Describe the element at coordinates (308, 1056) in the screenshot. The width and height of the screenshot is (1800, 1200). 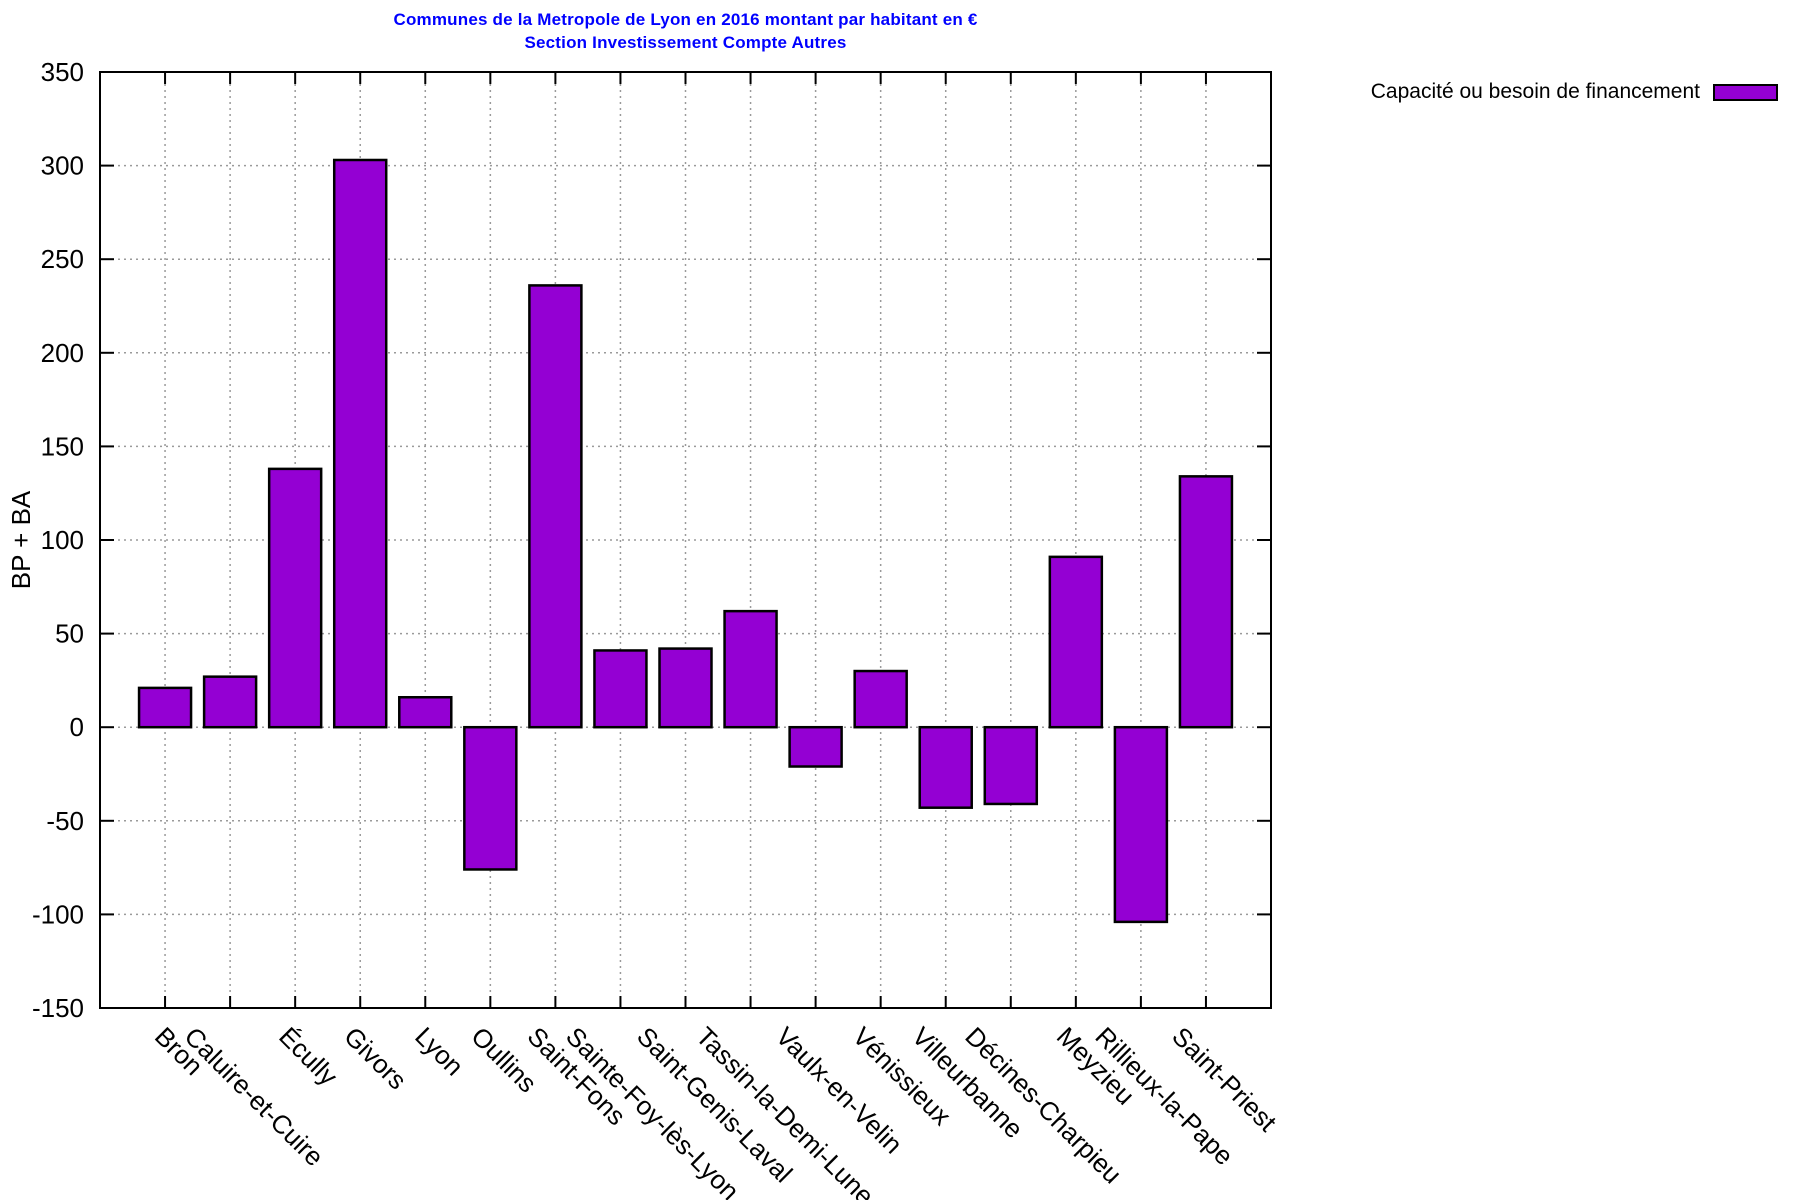
I see `x-tick-label: Écully` at that location.